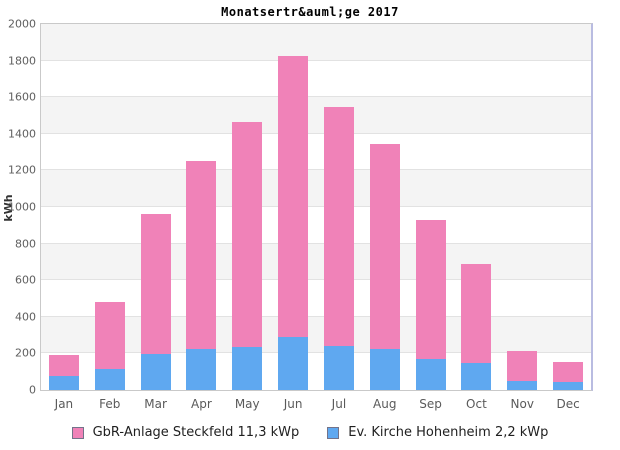 The height and width of the screenshot is (450, 620). I want to click on x-tick-label: Dec, so click(568, 404).